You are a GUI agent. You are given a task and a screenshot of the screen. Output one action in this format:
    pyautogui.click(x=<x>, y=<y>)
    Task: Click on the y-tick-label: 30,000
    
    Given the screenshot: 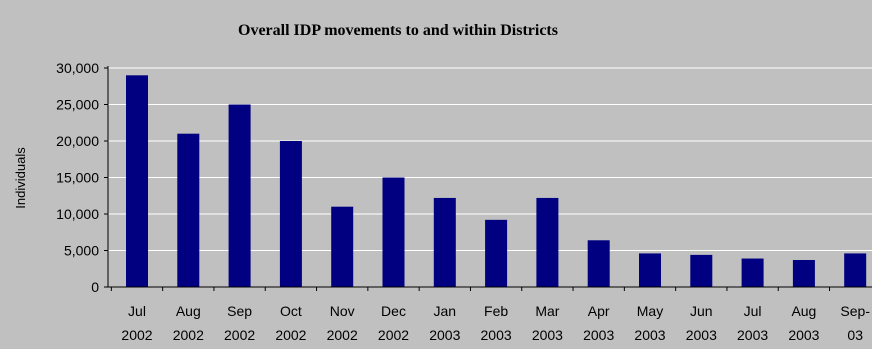 What is the action you would take?
    pyautogui.click(x=77, y=68)
    